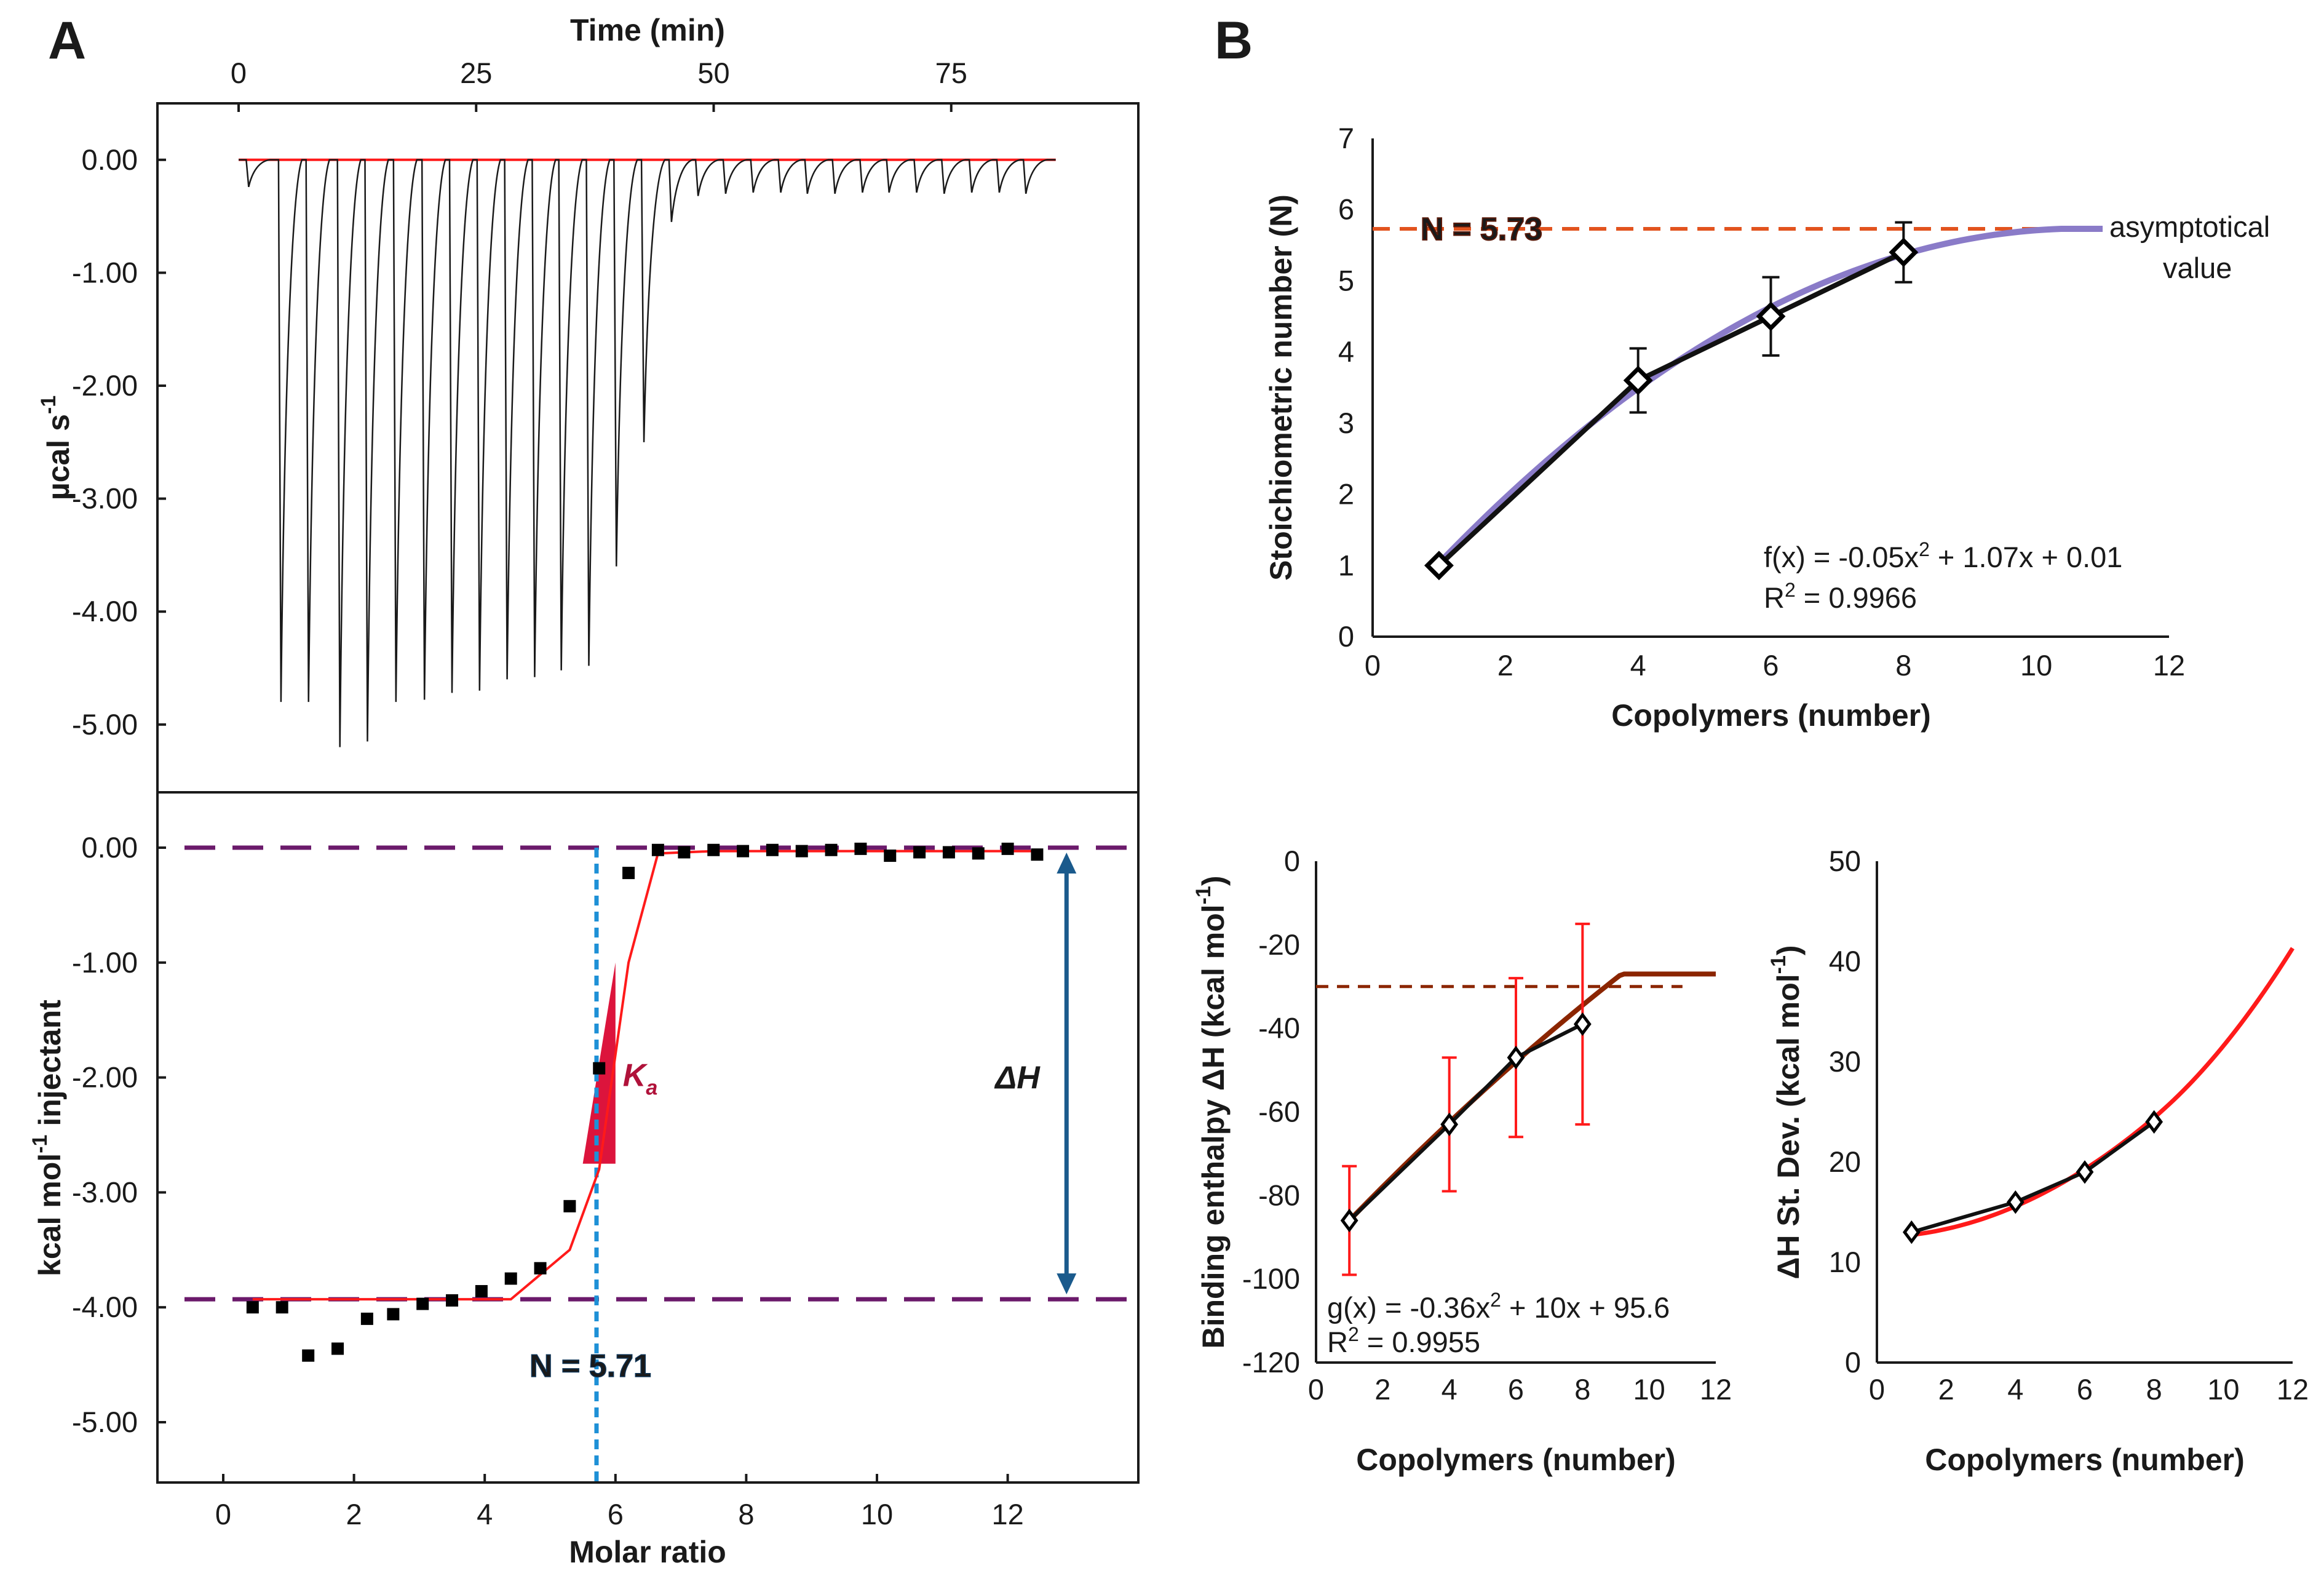 The height and width of the screenshot is (1576, 2324). Describe the element at coordinates (49, 405) in the screenshot. I see `itc-raw-y-title-sup: -1` at that location.